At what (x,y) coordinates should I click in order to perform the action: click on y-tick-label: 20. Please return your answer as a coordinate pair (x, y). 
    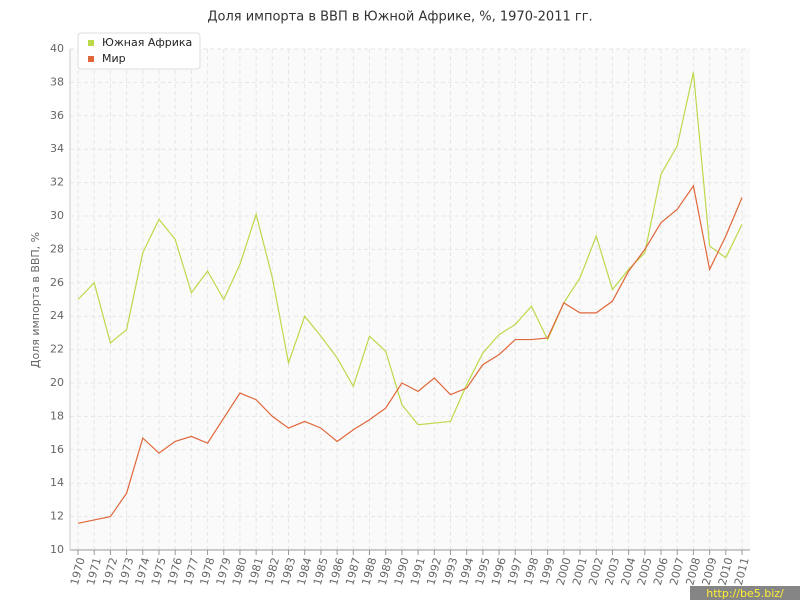
    Looking at the image, I should click on (57, 382).